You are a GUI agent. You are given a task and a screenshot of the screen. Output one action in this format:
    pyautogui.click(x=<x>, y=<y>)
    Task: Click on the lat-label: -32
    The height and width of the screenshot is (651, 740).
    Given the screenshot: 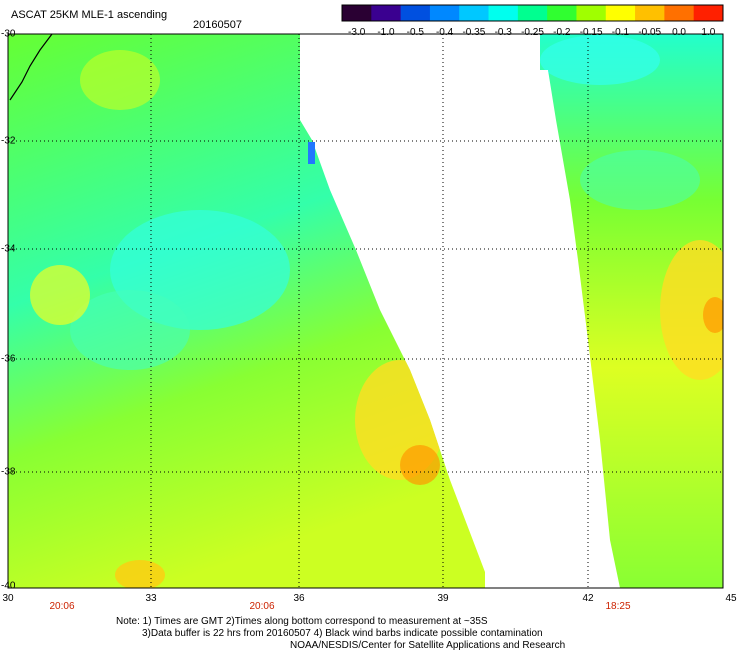 What is the action you would take?
    pyautogui.click(x=8, y=141)
    